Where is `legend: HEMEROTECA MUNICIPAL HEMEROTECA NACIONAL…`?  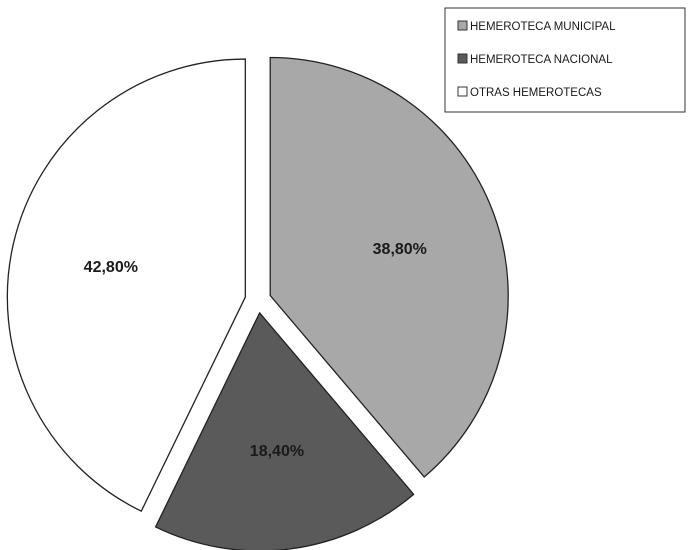
legend: HEMEROTECA MUNICIPAL HEMEROTECA NACIONAL… is located at coordinates (565, 60).